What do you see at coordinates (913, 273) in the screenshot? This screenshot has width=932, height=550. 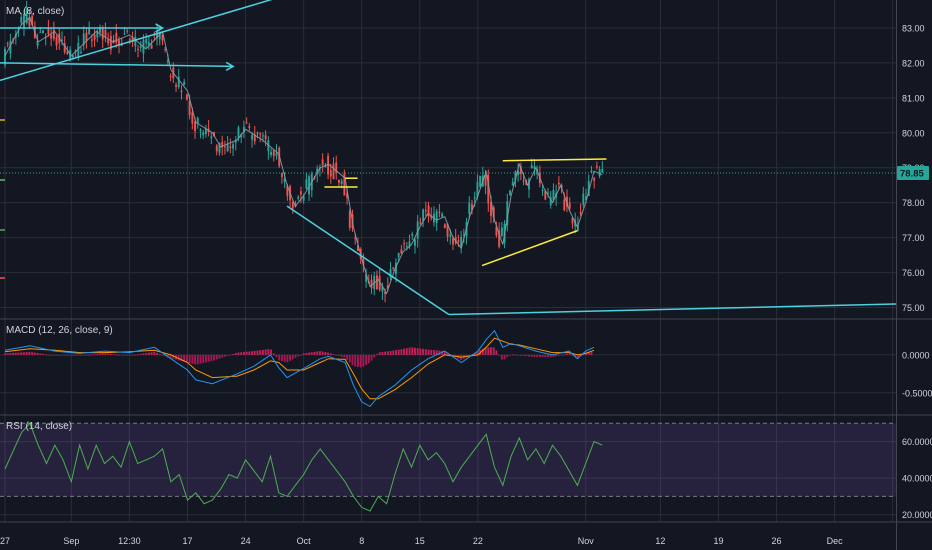 I see `y-tick-label: 76.00` at bounding box center [913, 273].